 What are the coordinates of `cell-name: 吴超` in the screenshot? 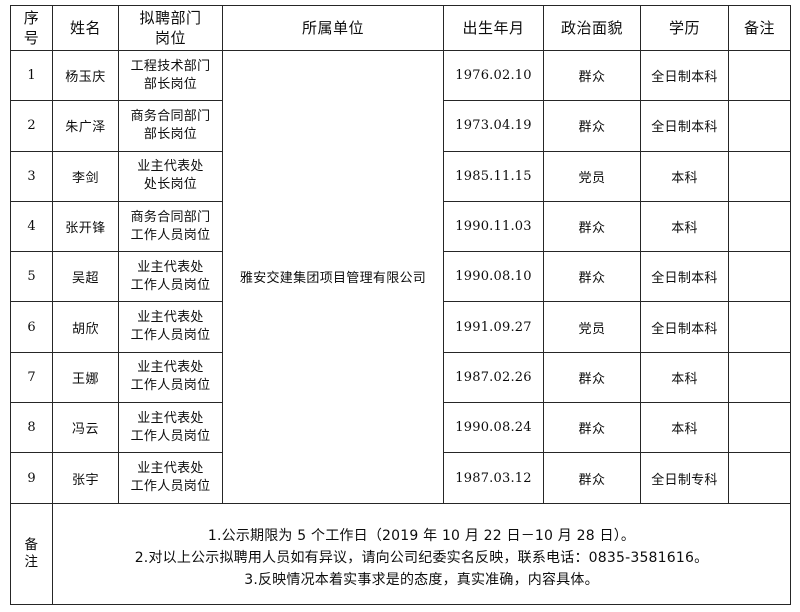 It's located at (85, 277).